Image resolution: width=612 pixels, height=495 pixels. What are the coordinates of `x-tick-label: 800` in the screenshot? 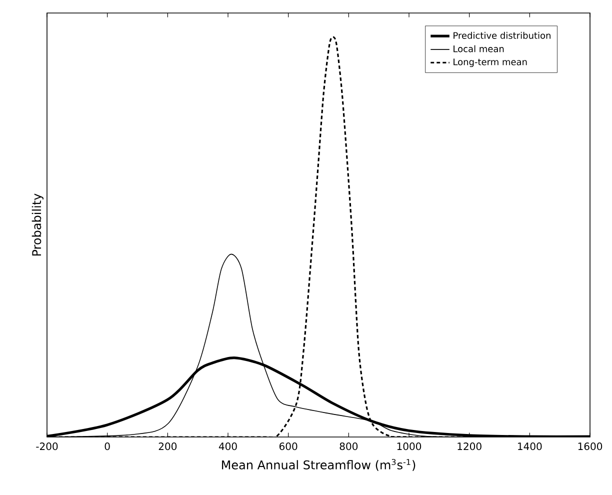 It's located at (349, 446).